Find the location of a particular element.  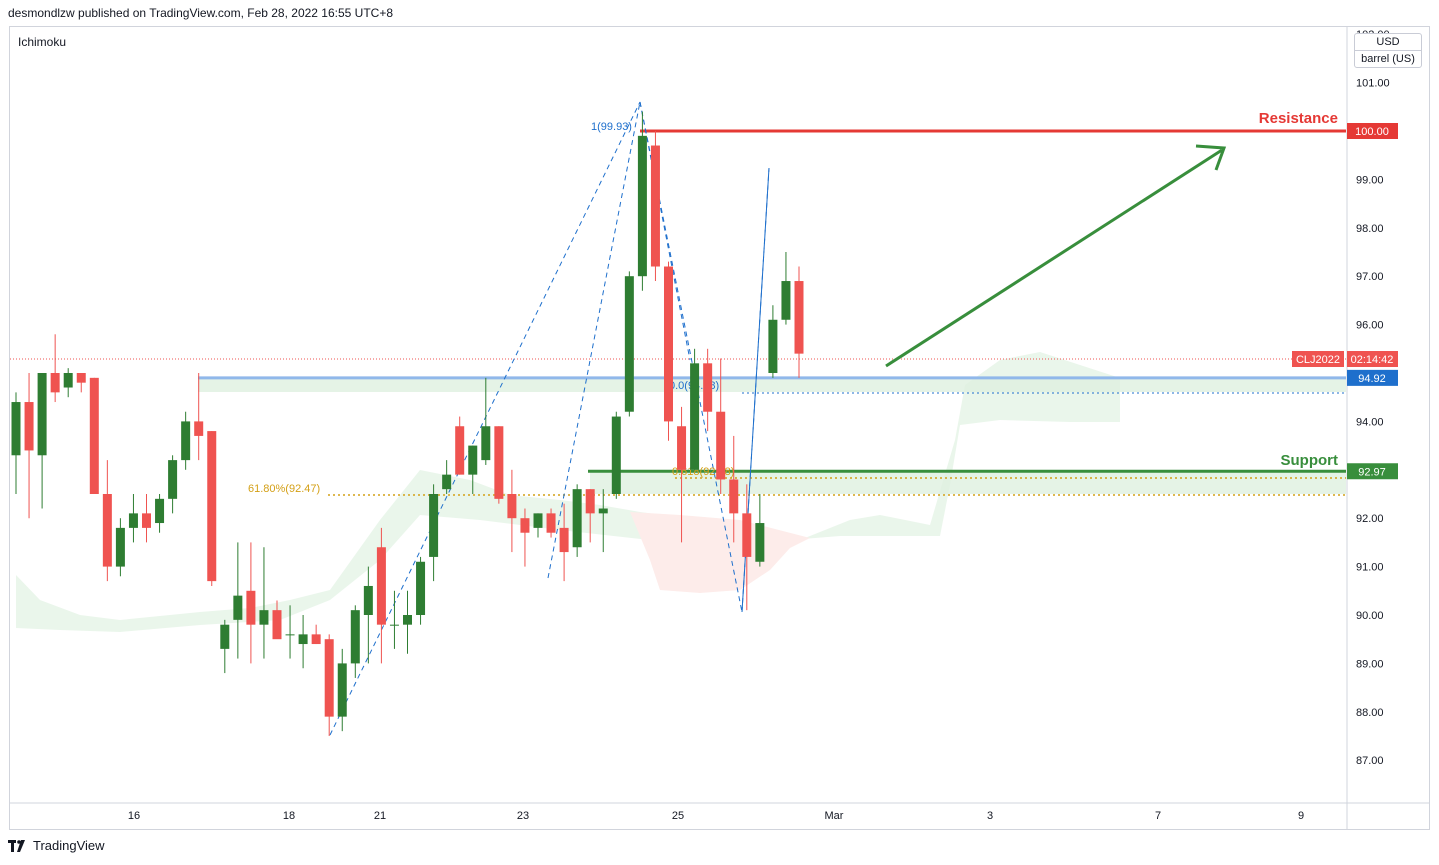

y-tick-label: 88.00 is located at coordinates (1370, 713).